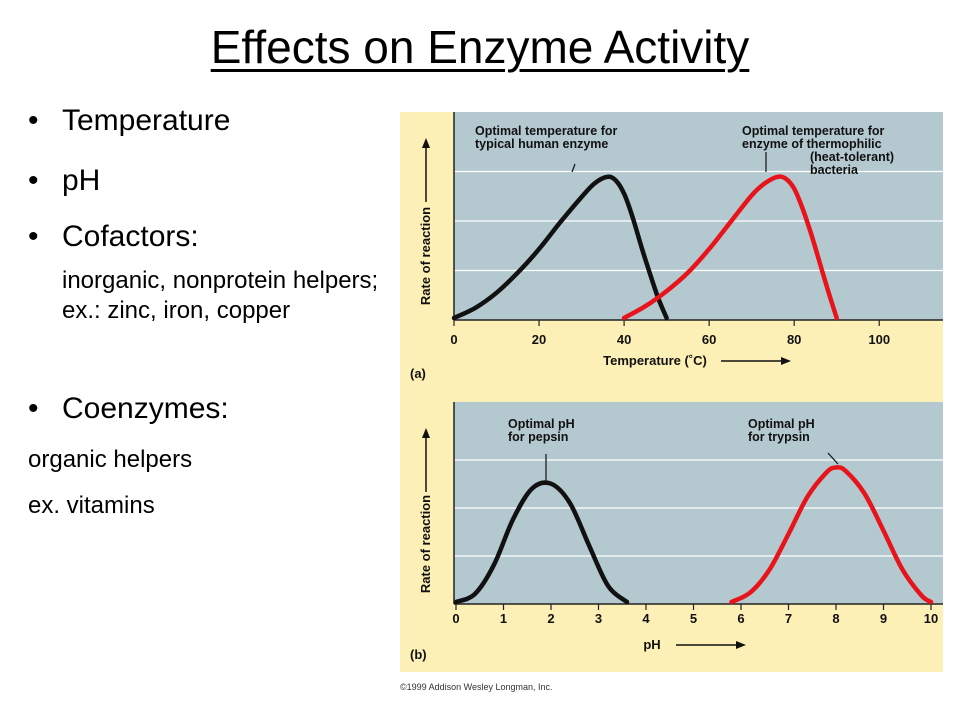 This screenshot has height=720, width=960. I want to click on panel-label: (a), so click(418, 373).